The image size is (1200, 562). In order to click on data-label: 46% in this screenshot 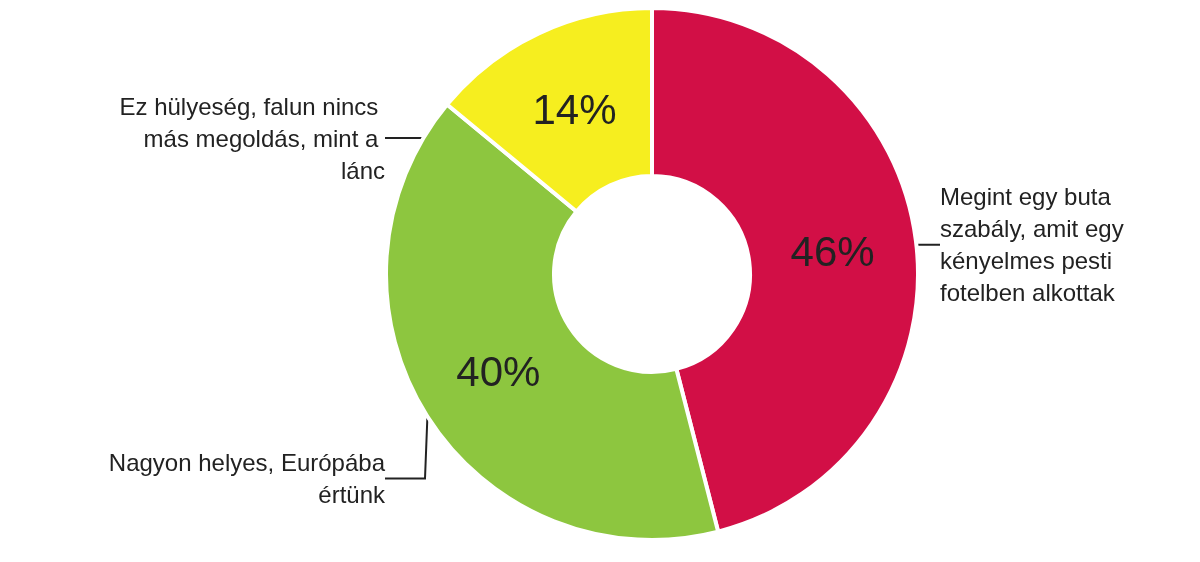, I will do `click(832, 251)`.